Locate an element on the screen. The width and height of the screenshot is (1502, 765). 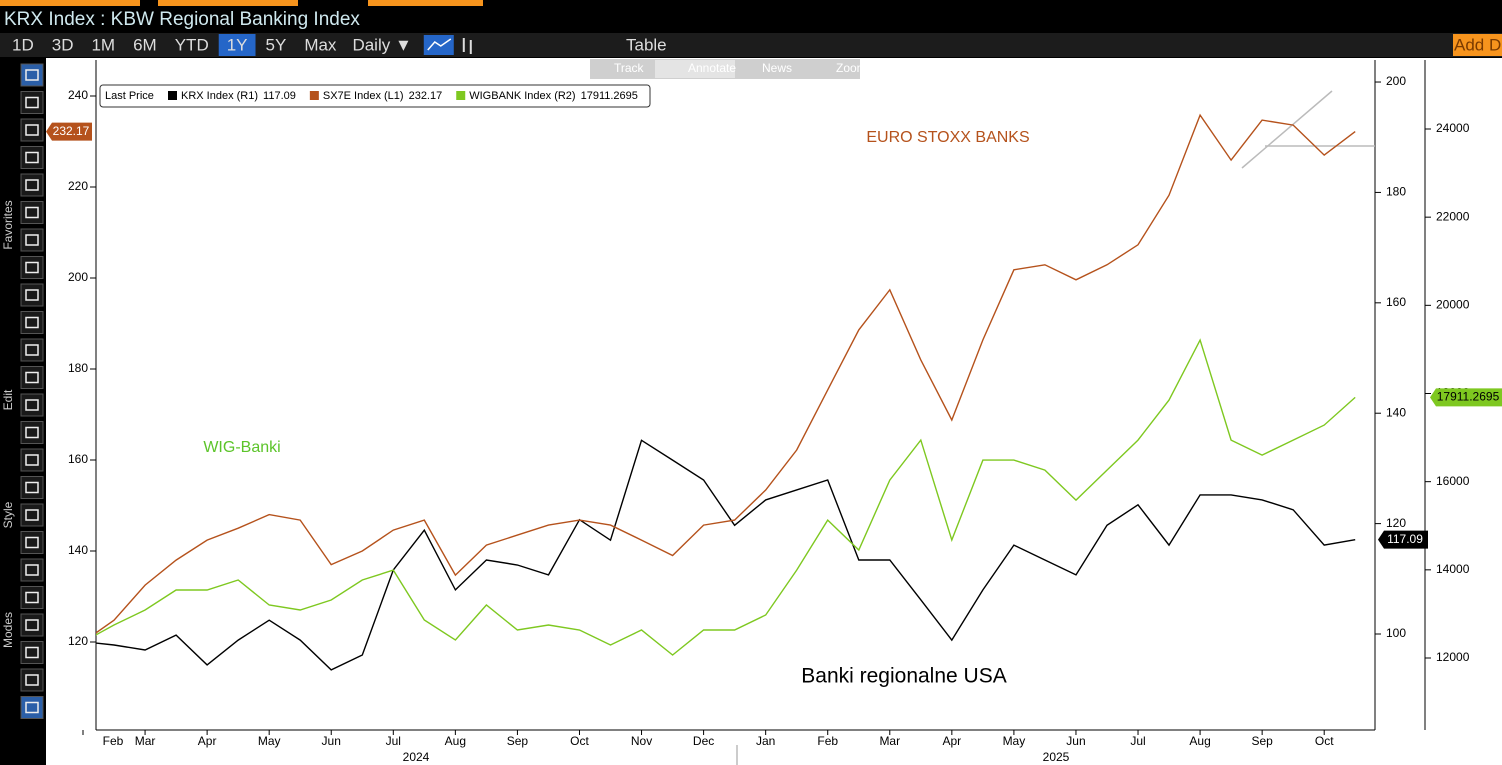
tool-button: News is located at coordinates (777, 68).